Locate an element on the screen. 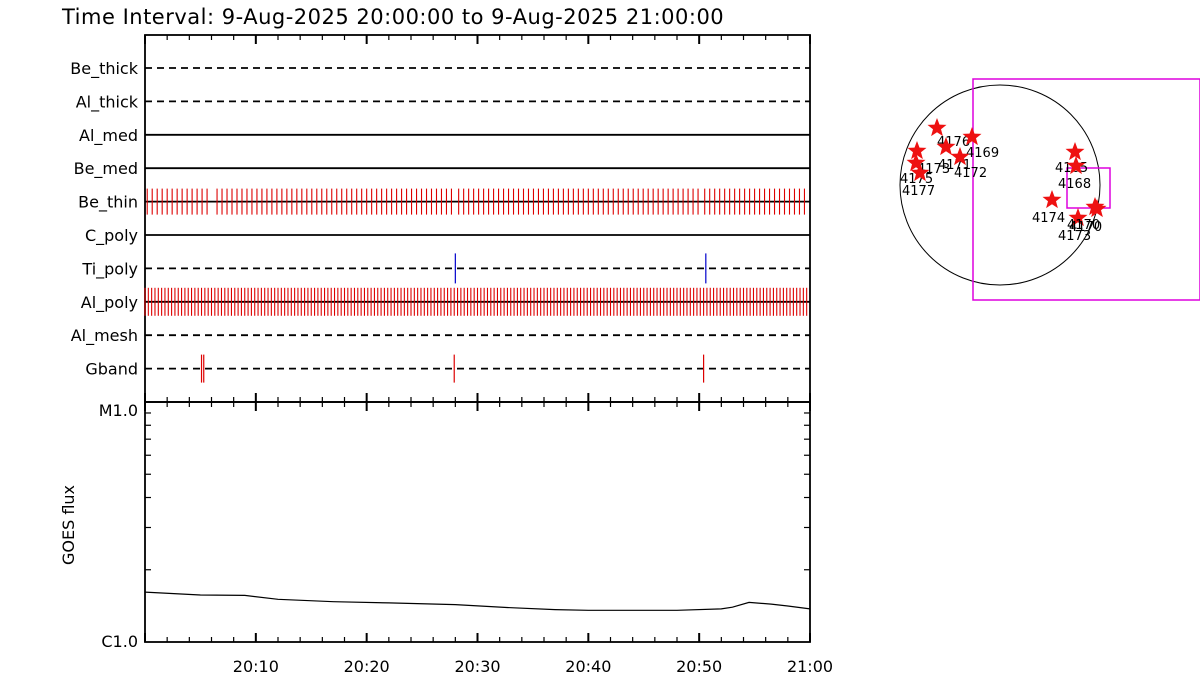 The height and width of the screenshot is (700, 1200). x-tick-label: 20:20 is located at coordinates (367, 666).